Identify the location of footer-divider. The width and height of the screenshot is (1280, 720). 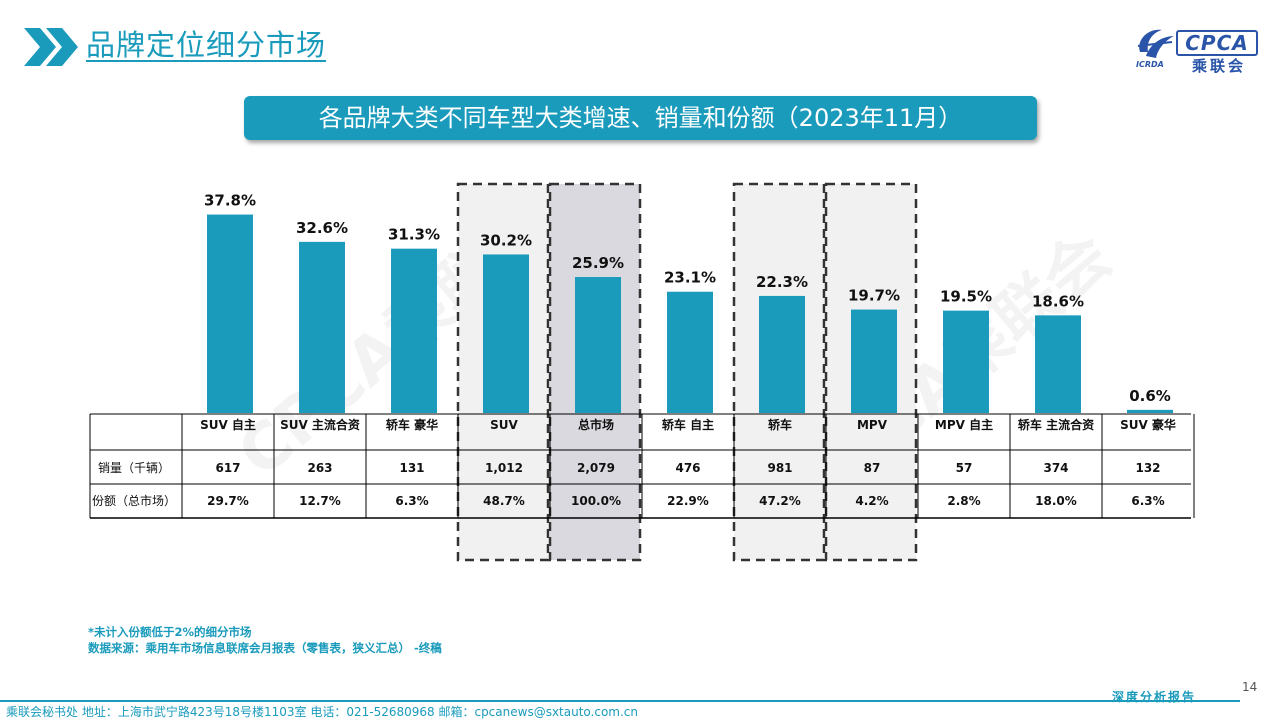
(620, 701).